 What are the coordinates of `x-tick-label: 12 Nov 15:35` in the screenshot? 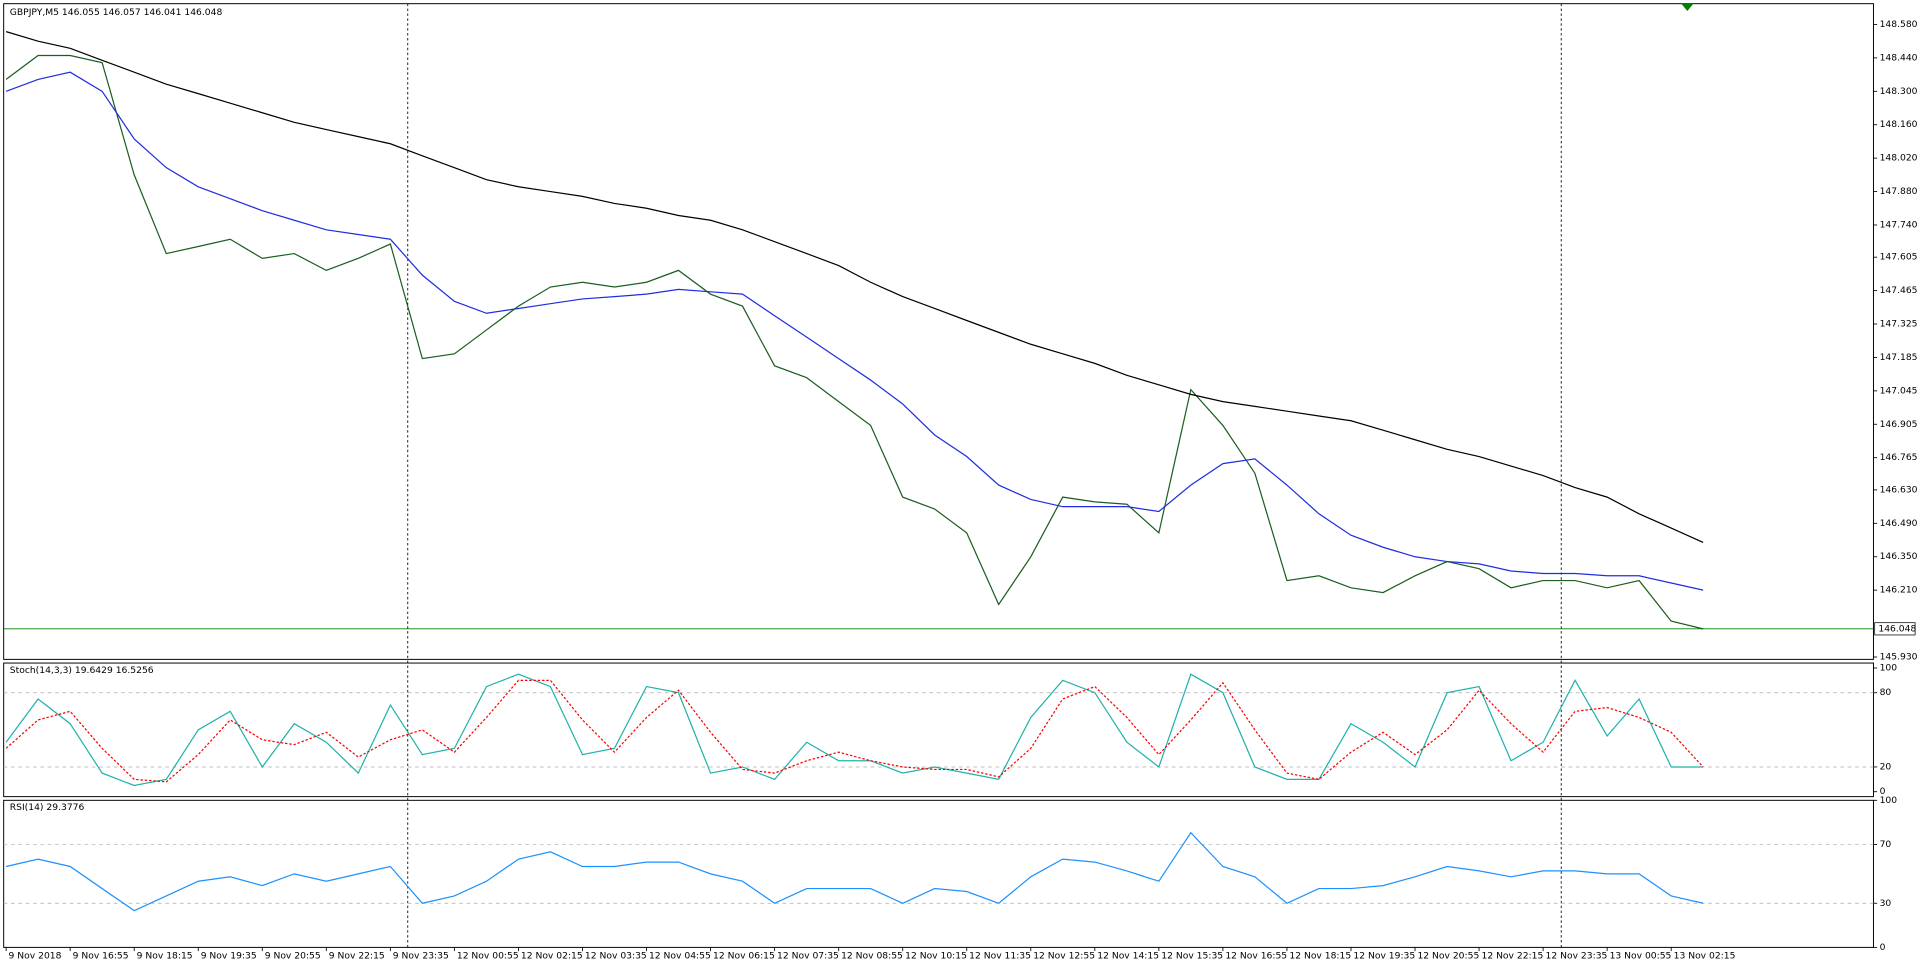 It's located at (1192, 955).